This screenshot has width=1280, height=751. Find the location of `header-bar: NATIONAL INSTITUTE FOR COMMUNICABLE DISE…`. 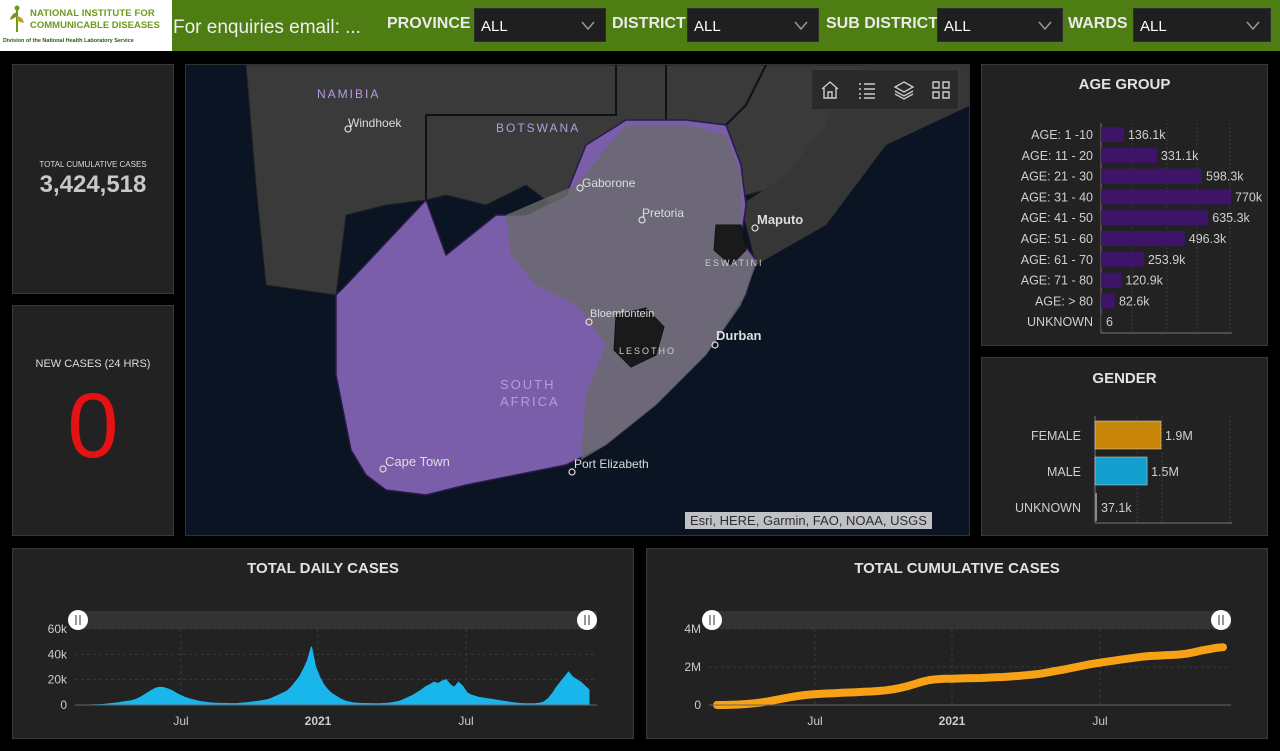

header-bar: NATIONAL INSTITUTE FOR COMMUNICABLE DISE… is located at coordinates (640, 25).